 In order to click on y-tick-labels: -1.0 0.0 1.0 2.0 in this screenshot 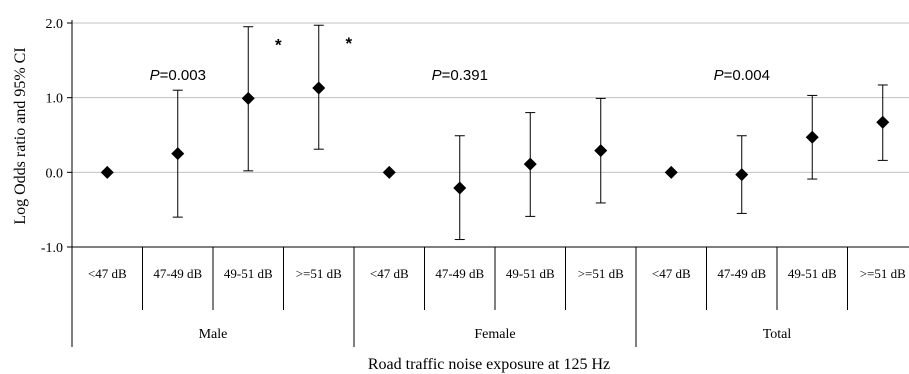, I will do `click(52, 136)`.